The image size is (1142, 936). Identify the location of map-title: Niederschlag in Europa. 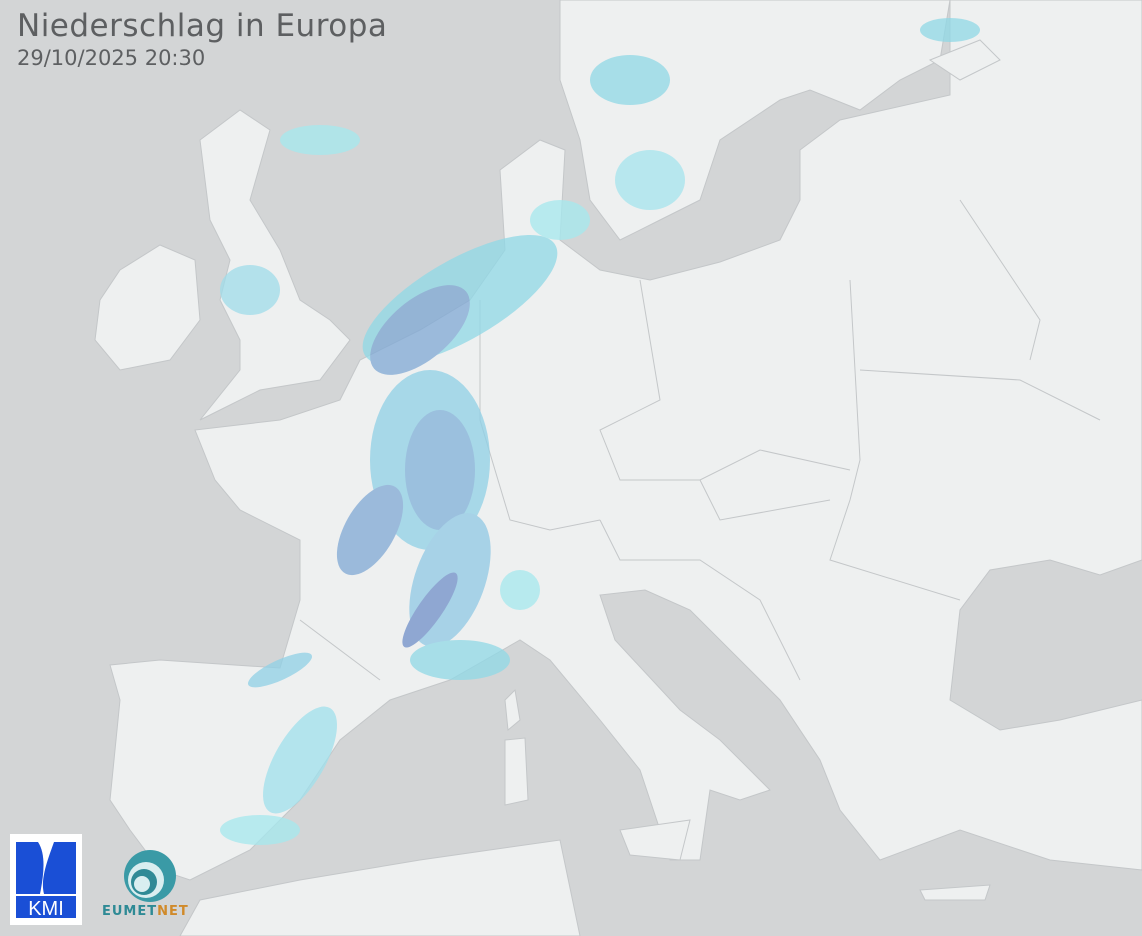
(202, 26).